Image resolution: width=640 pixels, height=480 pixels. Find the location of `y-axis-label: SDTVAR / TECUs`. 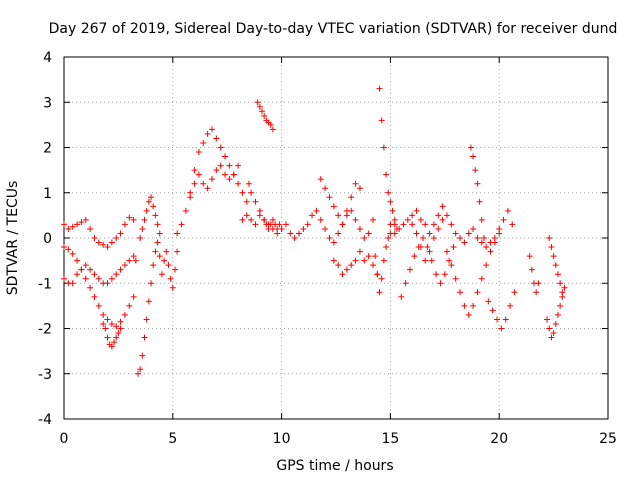

y-axis-label: SDTVAR / TECUs is located at coordinates (13, 238).